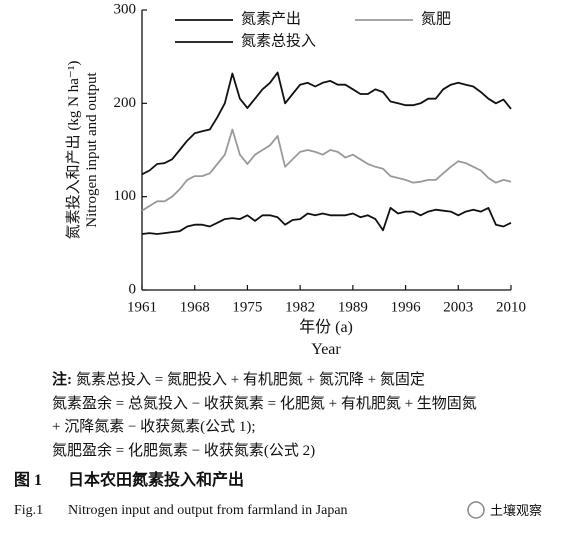 This screenshot has height=535, width=568. I want to click on note-label: 注:, so click(62, 379).